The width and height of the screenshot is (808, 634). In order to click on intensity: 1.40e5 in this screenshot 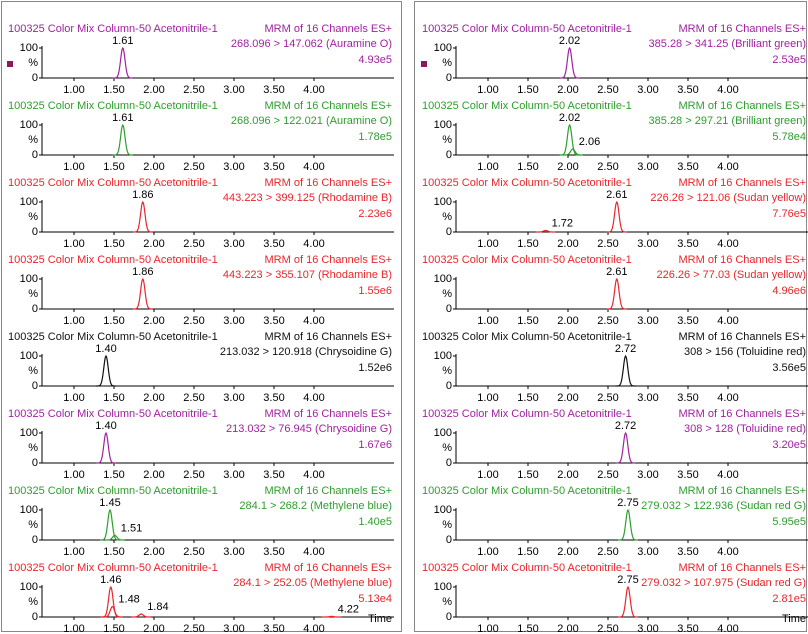, I will do `click(375, 522)`.